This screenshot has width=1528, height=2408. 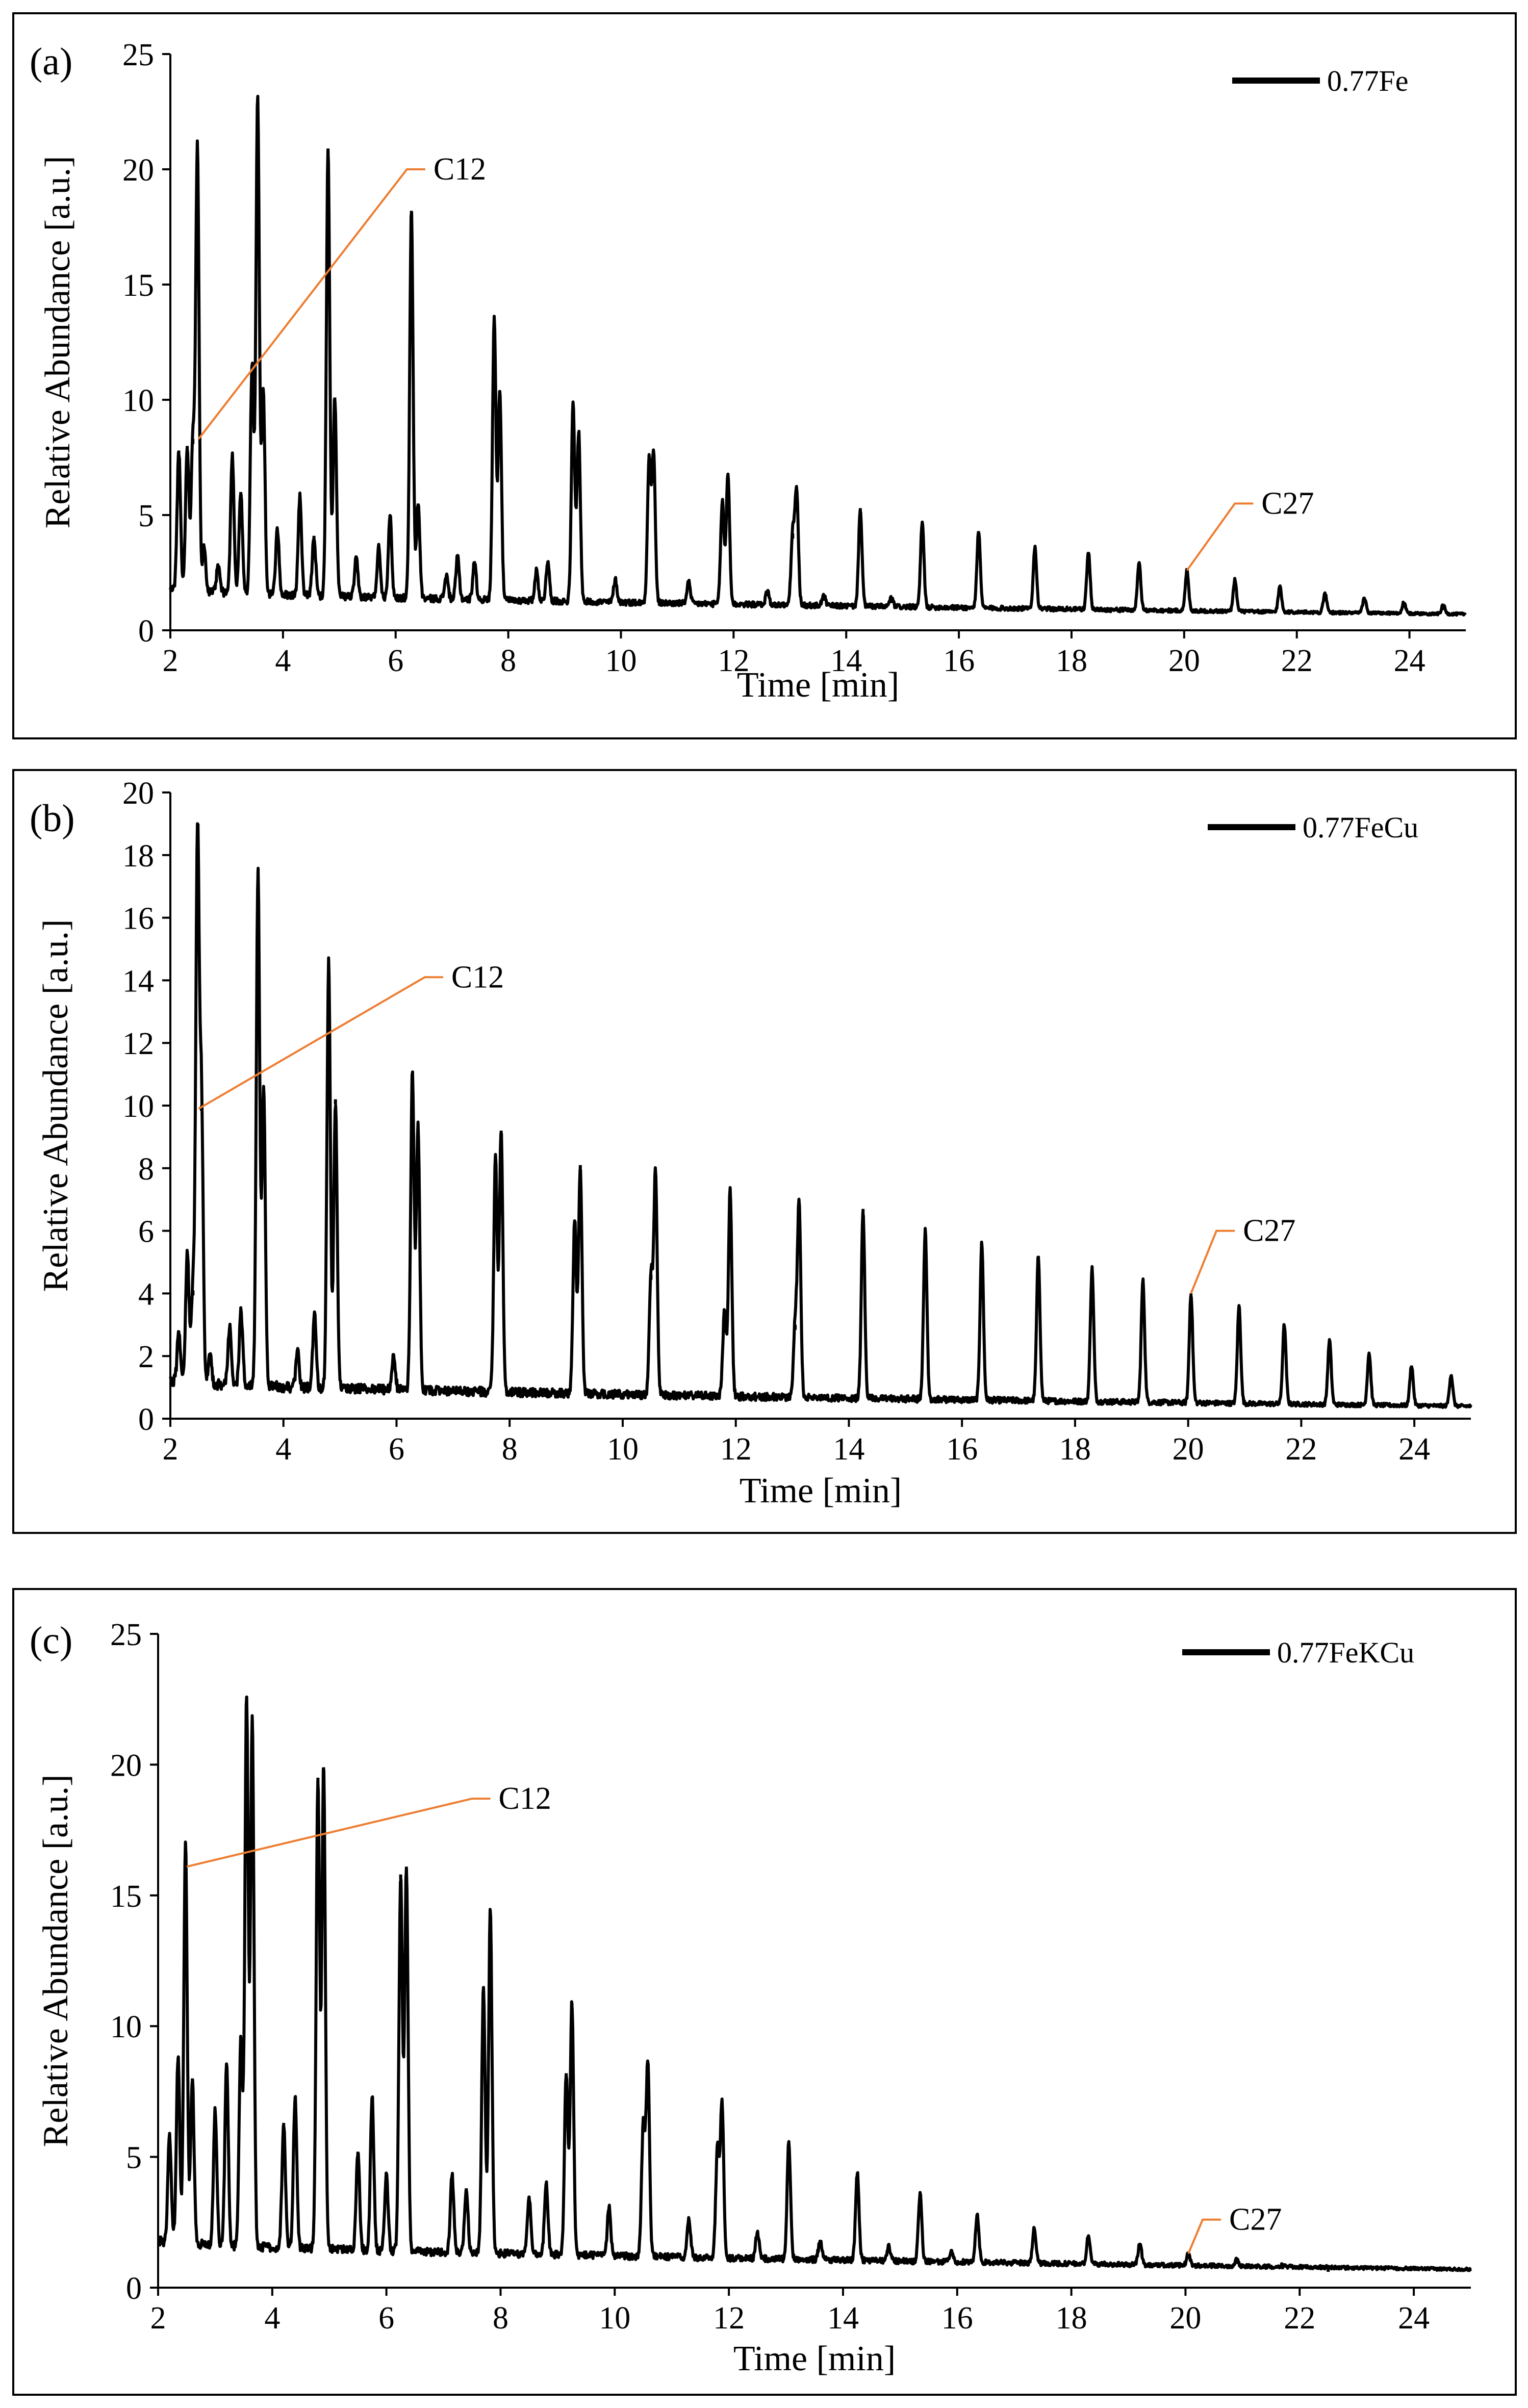 What do you see at coordinates (138, 981) in the screenshot?
I see `y-tick-label: 14` at bounding box center [138, 981].